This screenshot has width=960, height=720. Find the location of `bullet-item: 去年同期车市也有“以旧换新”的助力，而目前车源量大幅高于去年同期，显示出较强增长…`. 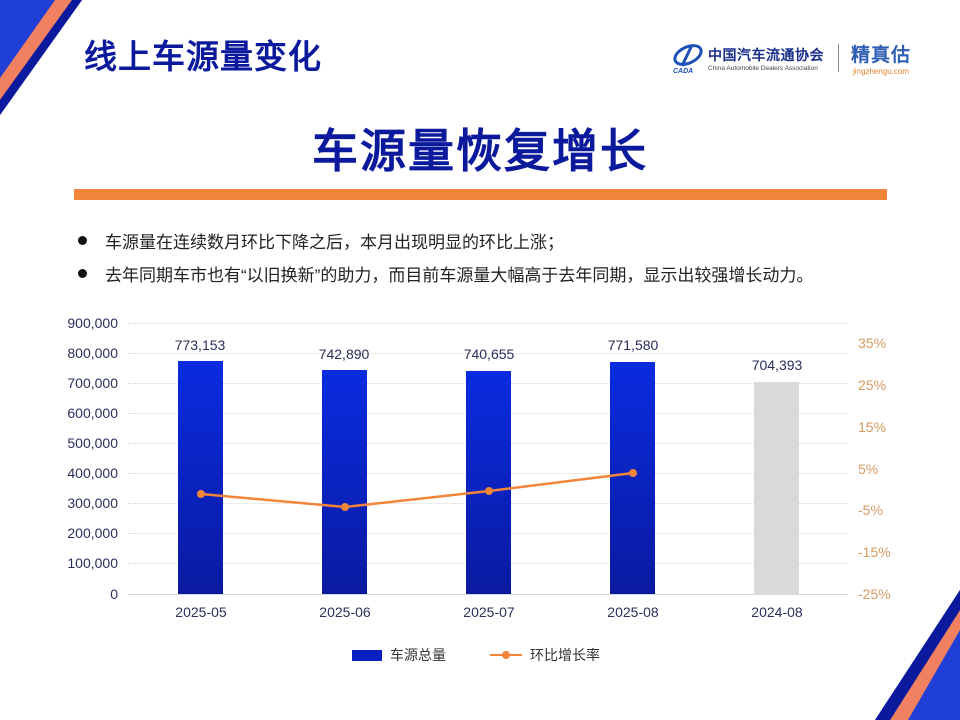

bullet-item: 去年同期车市也有“以旧换新”的助力，而目前车源量大幅高于去年同期，显示出较强增长… is located at coordinates (444, 273).